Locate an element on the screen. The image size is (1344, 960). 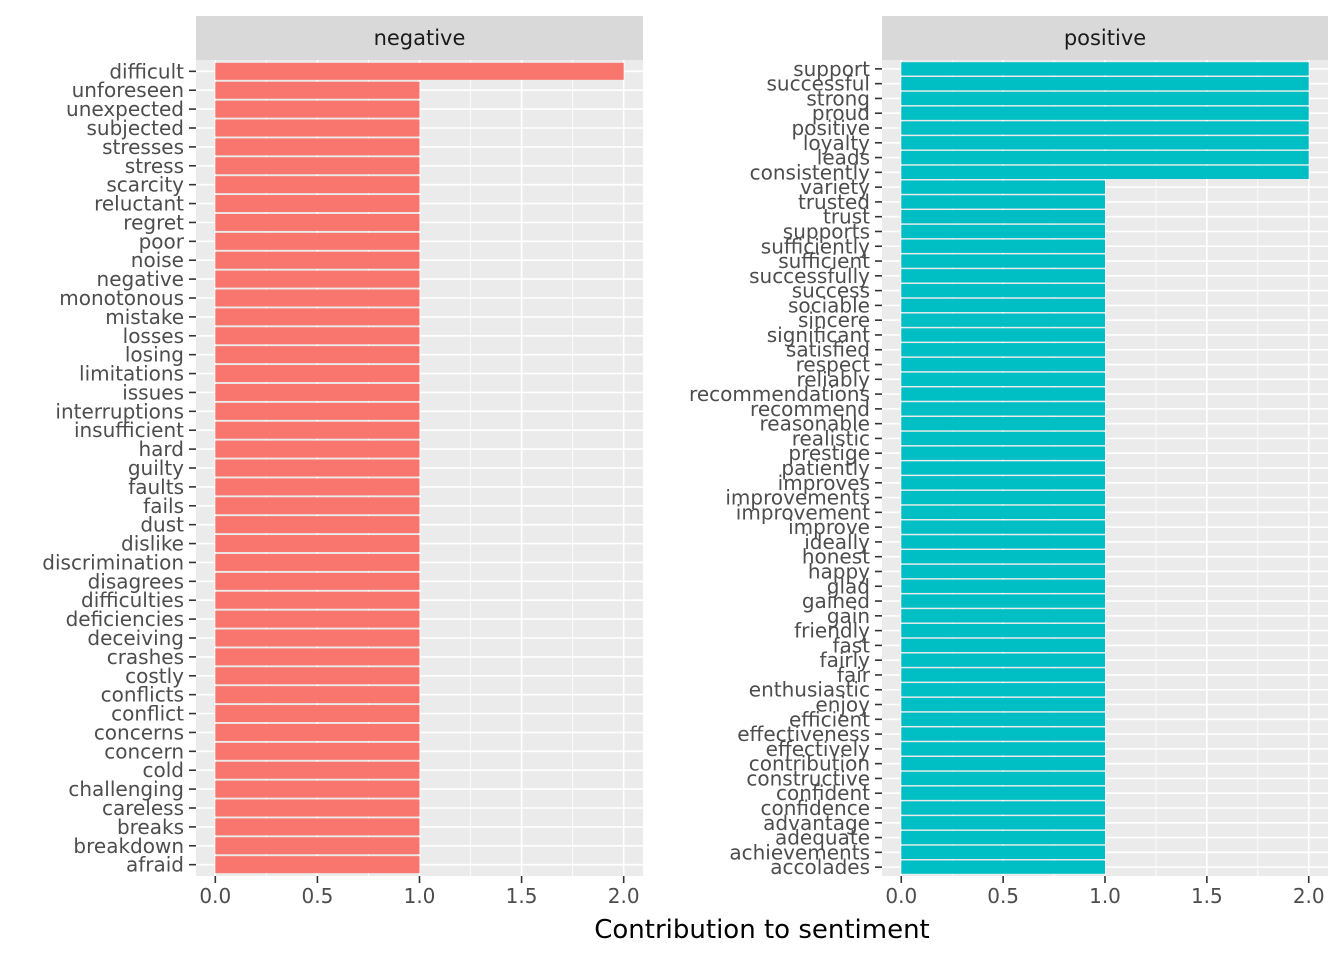
y-tick-label: consistently is located at coordinates (810, 172).